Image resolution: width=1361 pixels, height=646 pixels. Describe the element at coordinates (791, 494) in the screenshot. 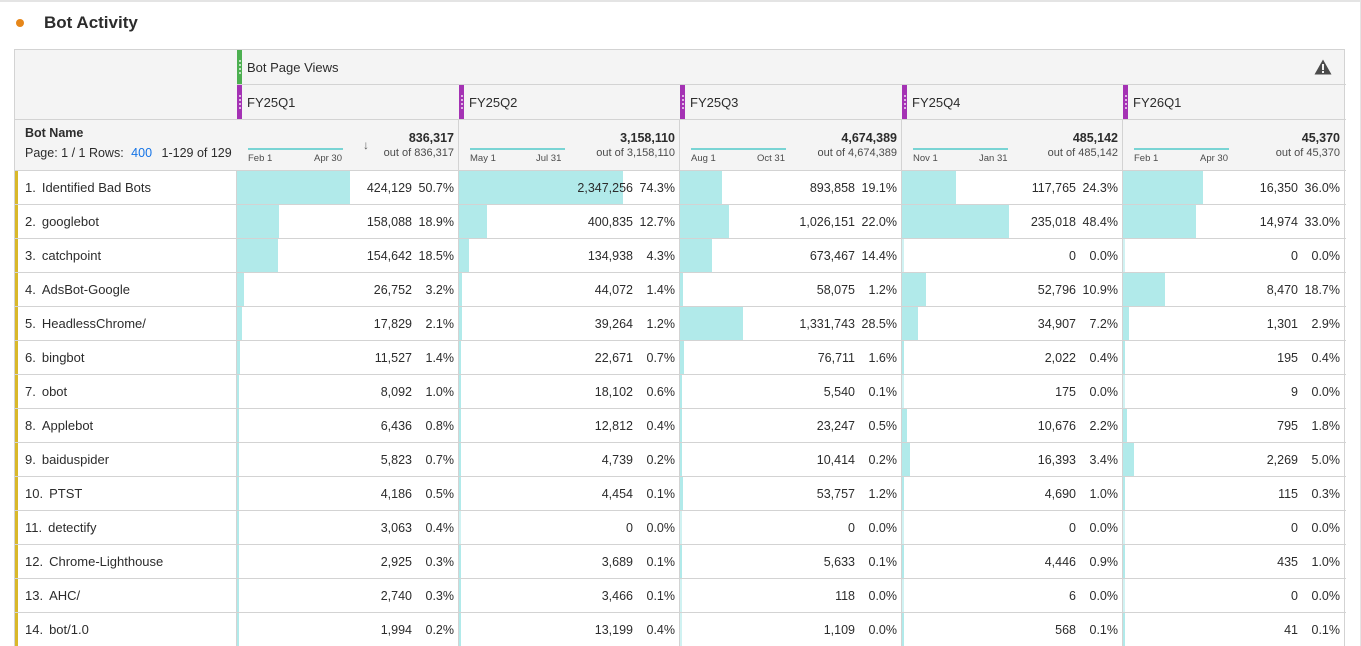

I see `metric-cell: 53,757 1.2%` at that location.